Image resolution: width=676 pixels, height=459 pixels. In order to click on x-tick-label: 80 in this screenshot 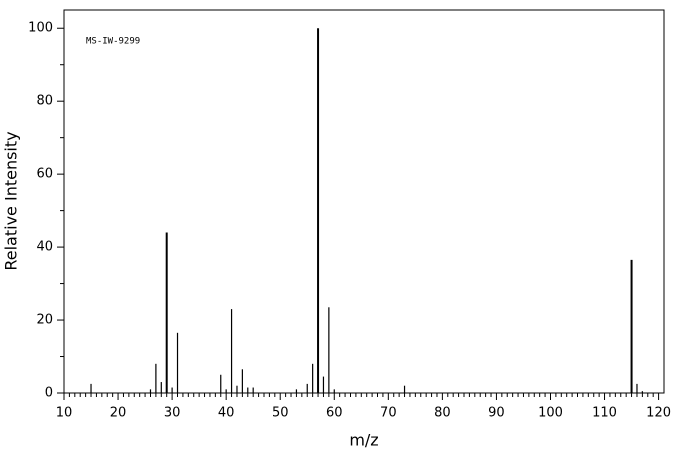, I will do `click(442, 413)`.